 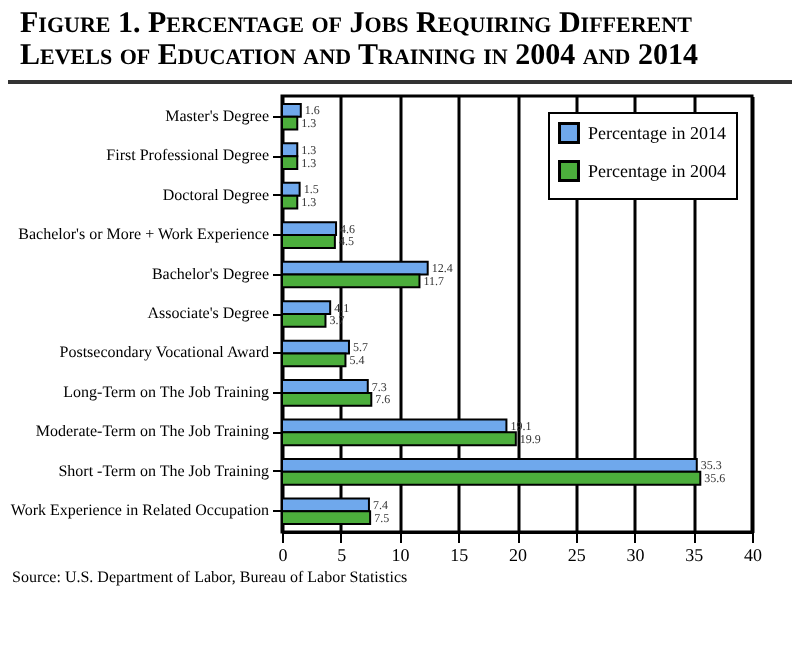 I want to click on x-tick-label: 20, so click(x=518, y=555).